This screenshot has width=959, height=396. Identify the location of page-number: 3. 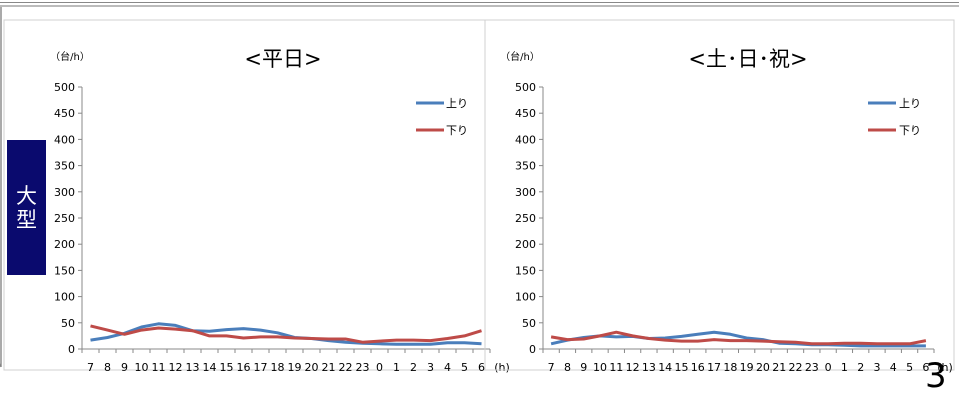
(936, 376).